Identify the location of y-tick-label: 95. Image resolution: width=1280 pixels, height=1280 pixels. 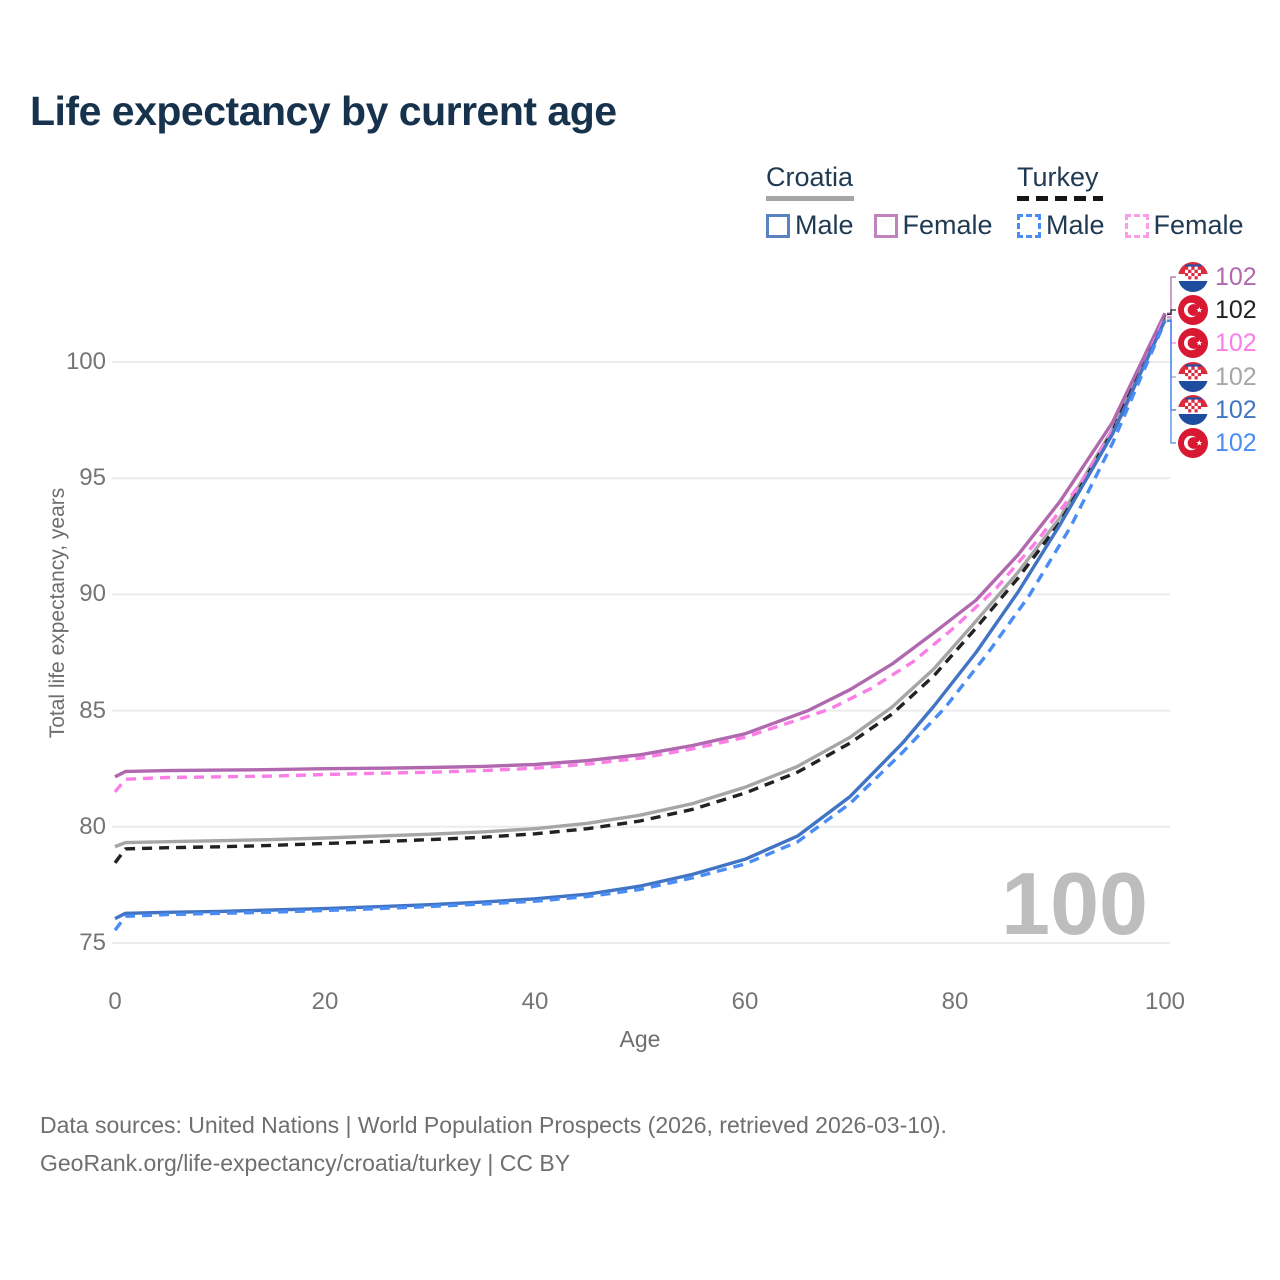
(92, 478).